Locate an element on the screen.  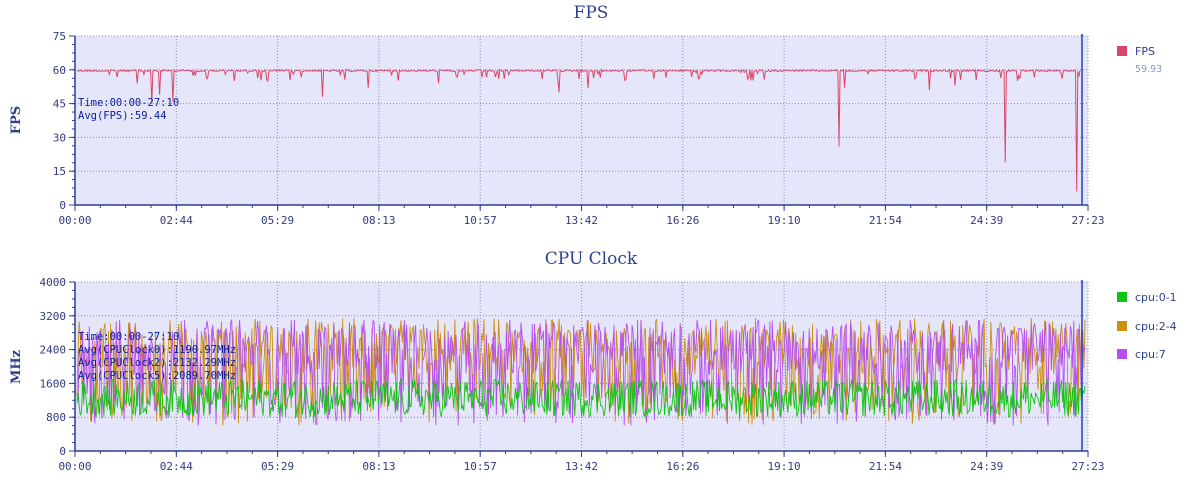
legend-label-fps: FPS is located at coordinates (1145, 51).